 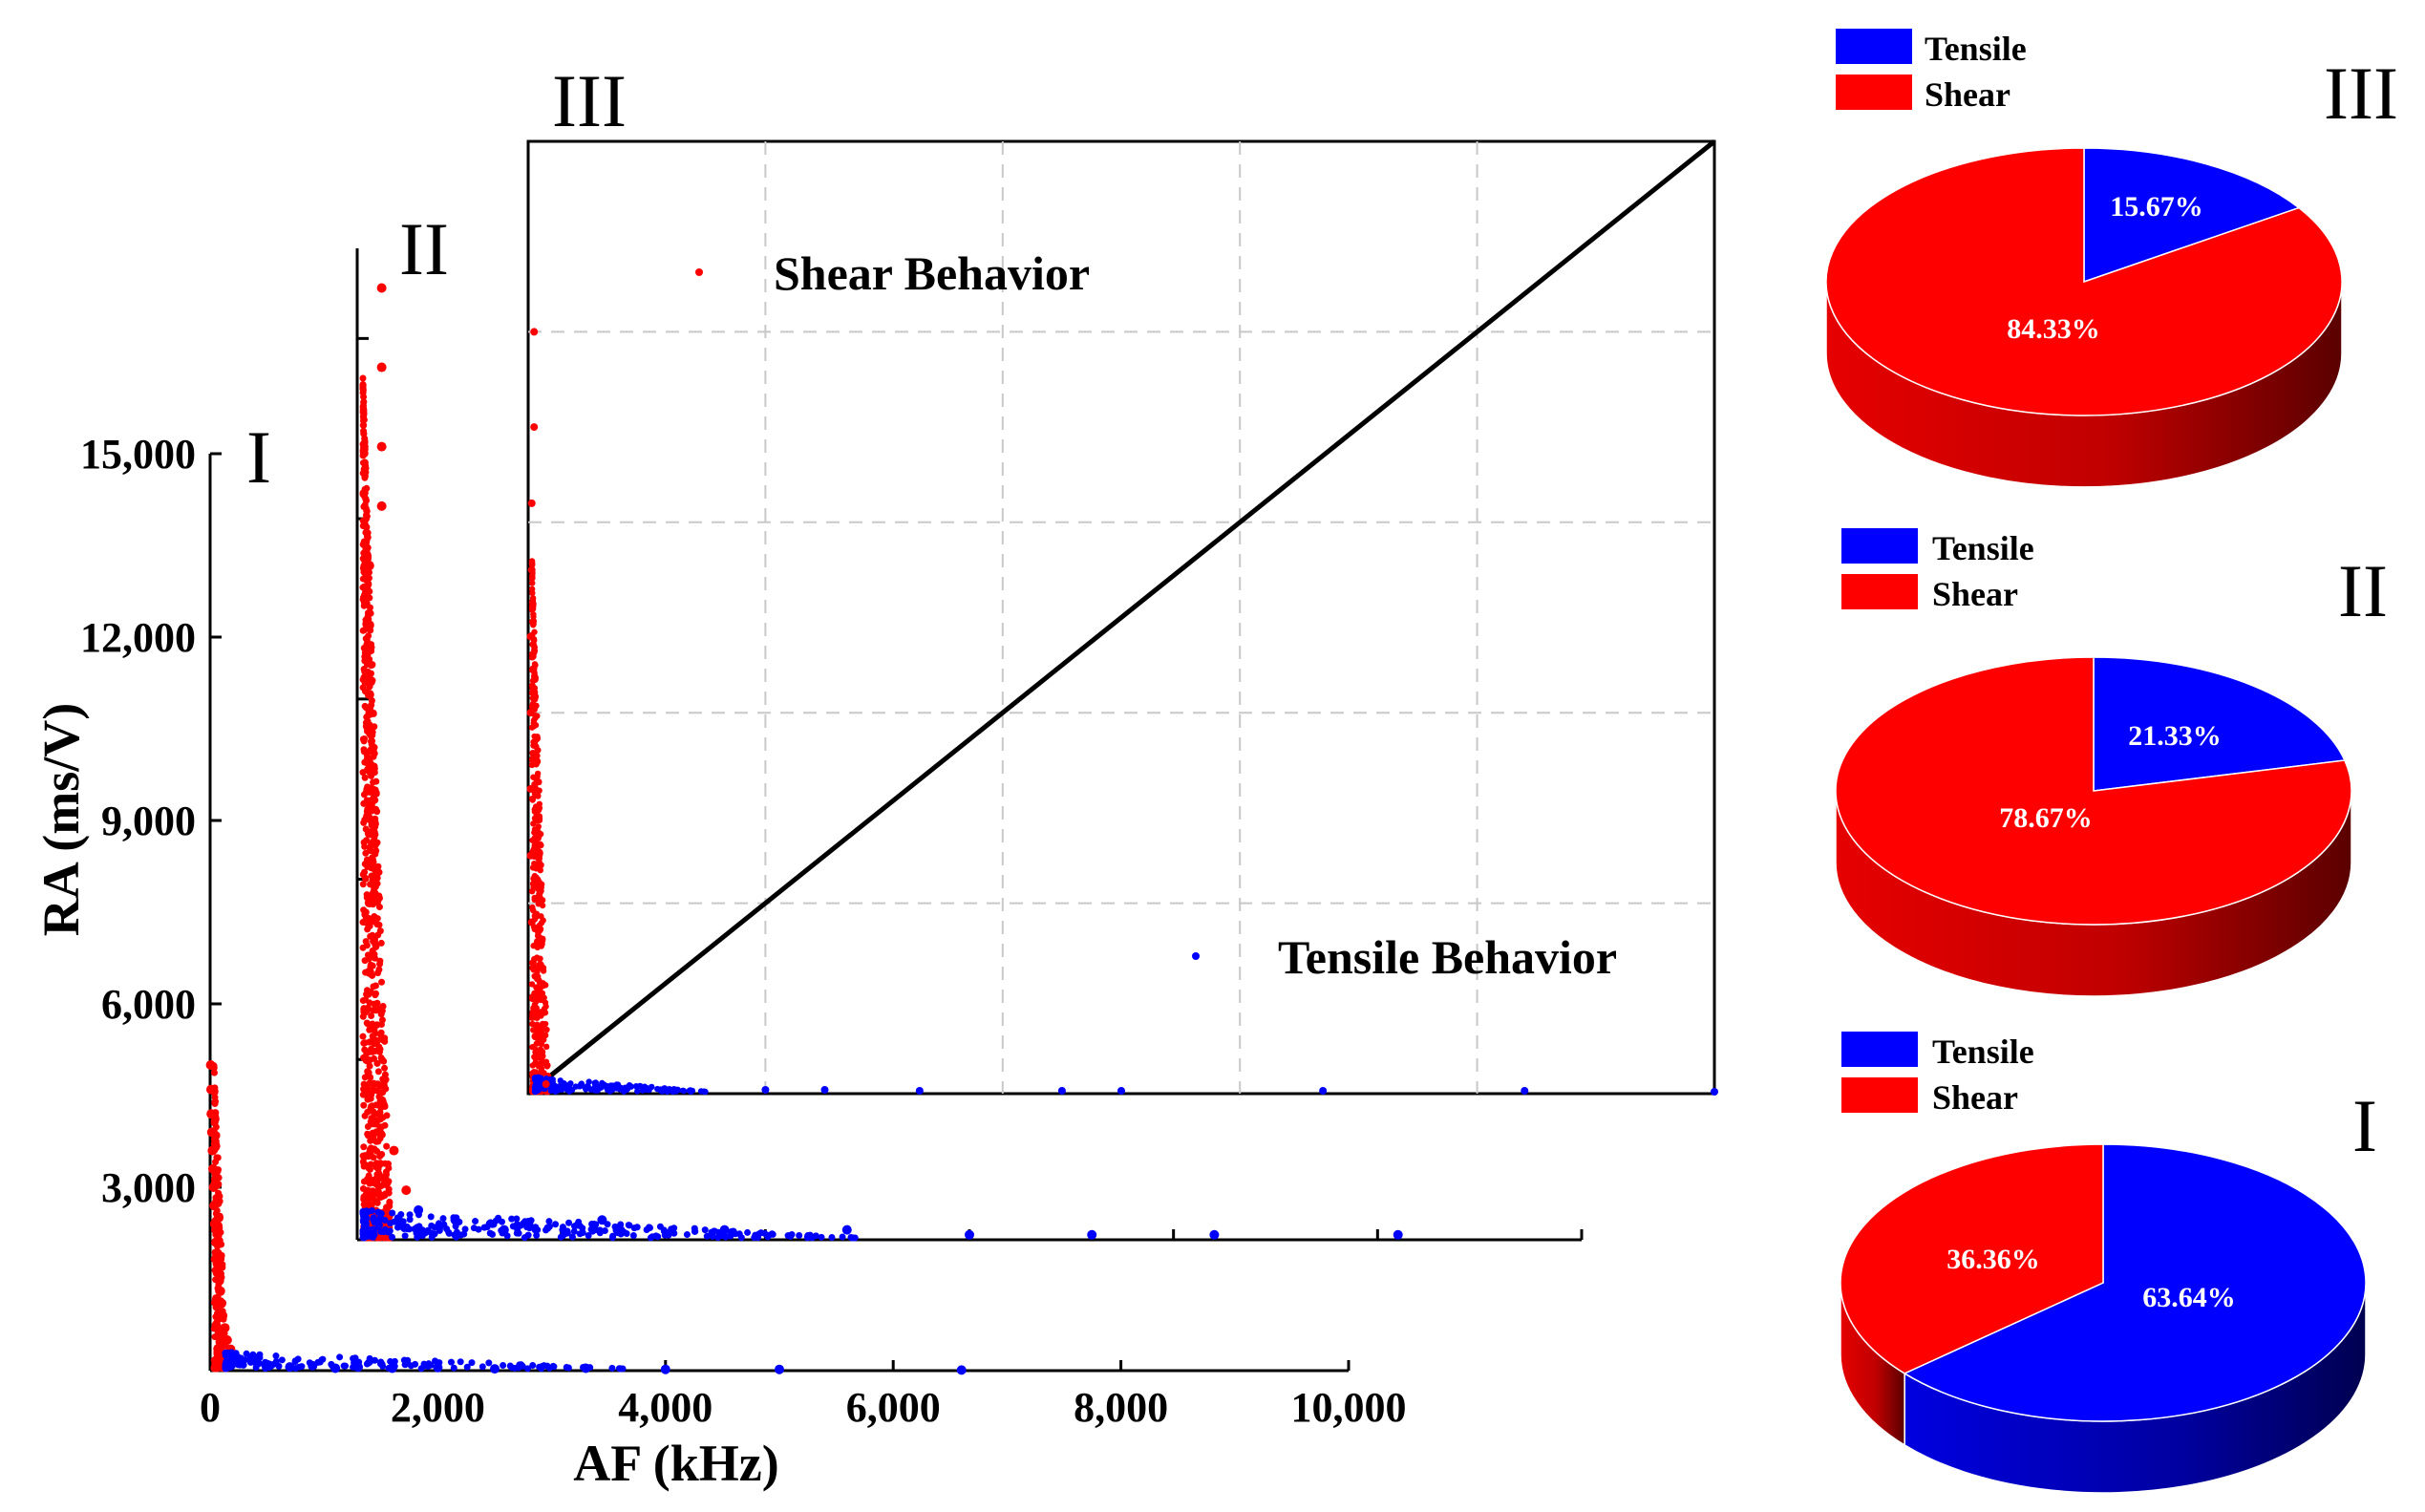 What do you see at coordinates (138, 454) in the screenshot?
I see `y-tick-label: 15,000` at bounding box center [138, 454].